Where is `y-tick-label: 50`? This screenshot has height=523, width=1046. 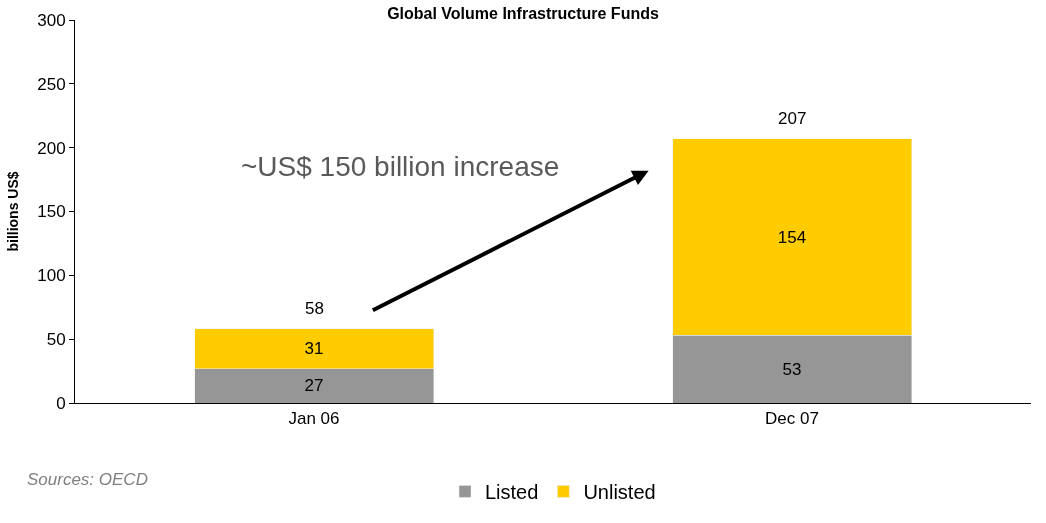
y-tick-label: 50 is located at coordinates (56, 340).